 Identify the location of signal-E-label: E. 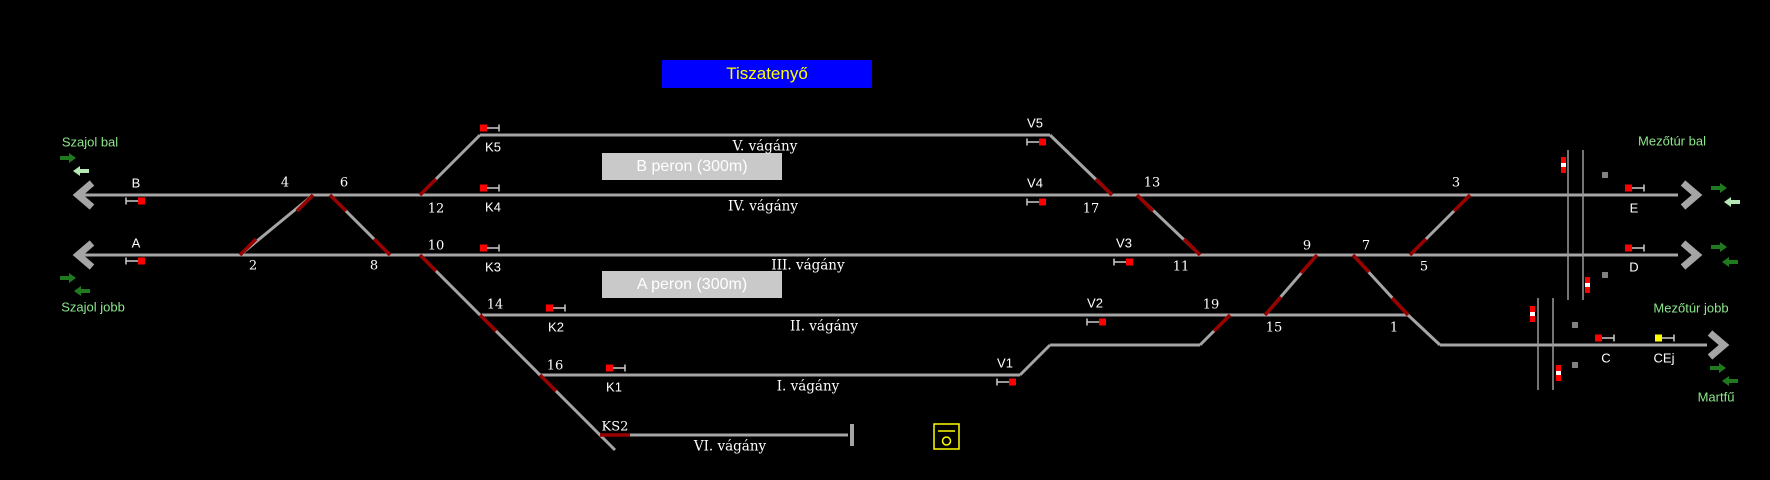
(1634, 208).